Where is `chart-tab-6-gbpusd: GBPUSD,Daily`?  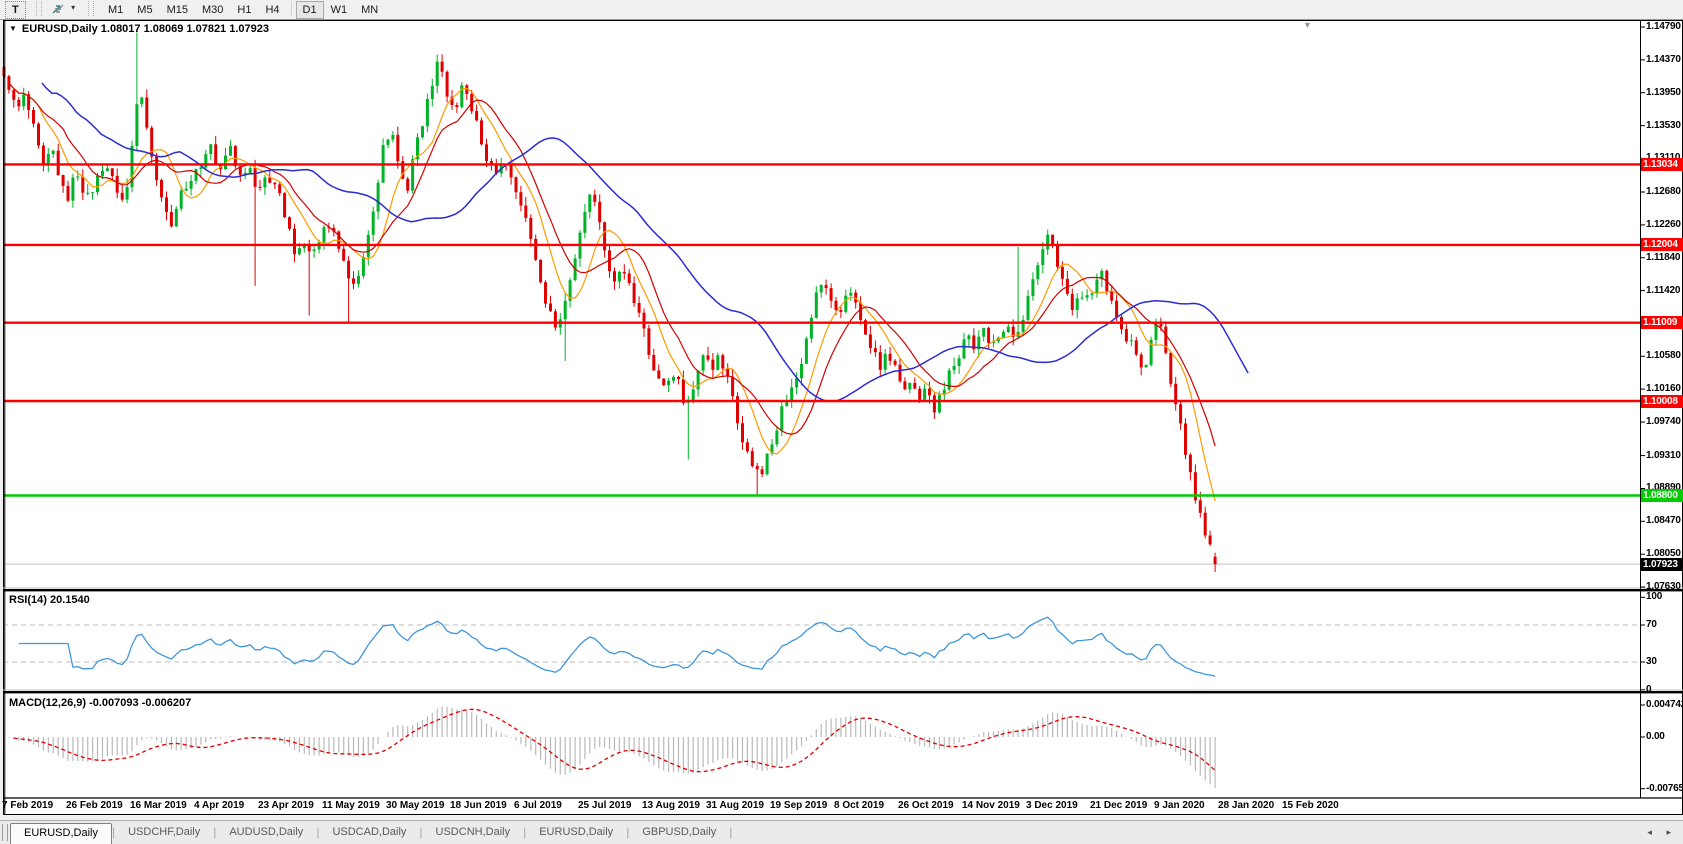 chart-tab-6-gbpusd: GBPUSD,Daily is located at coordinates (679, 832).